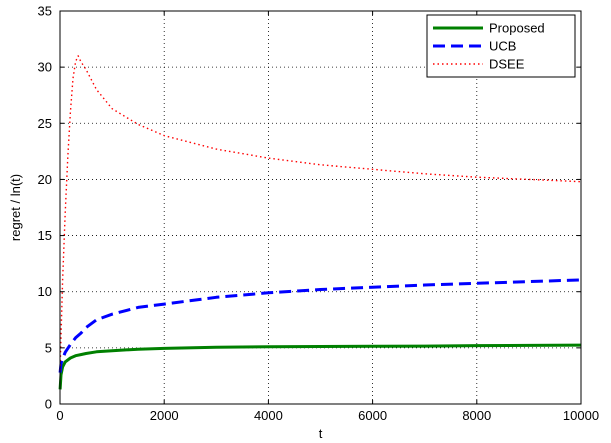  Describe the element at coordinates (164, 415) in the screenshot. I see `x-tick-label: 2000` at that location.